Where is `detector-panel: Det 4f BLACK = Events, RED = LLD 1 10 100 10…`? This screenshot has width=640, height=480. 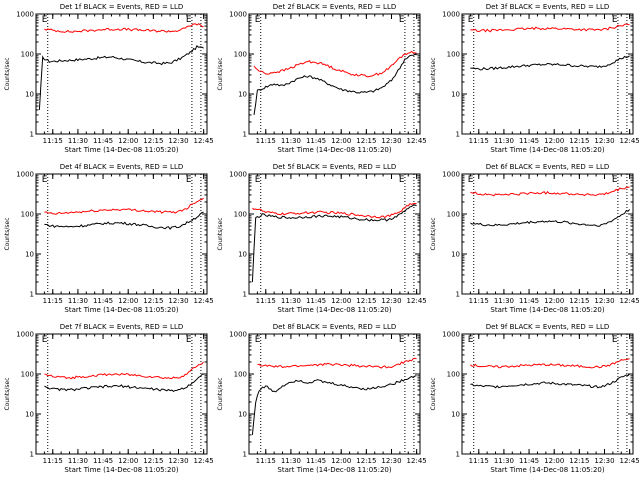
detector-panel: Det 4f BLACK = Events, RED = LLD 1 10 100 10… is located at coordinates (108, 238).